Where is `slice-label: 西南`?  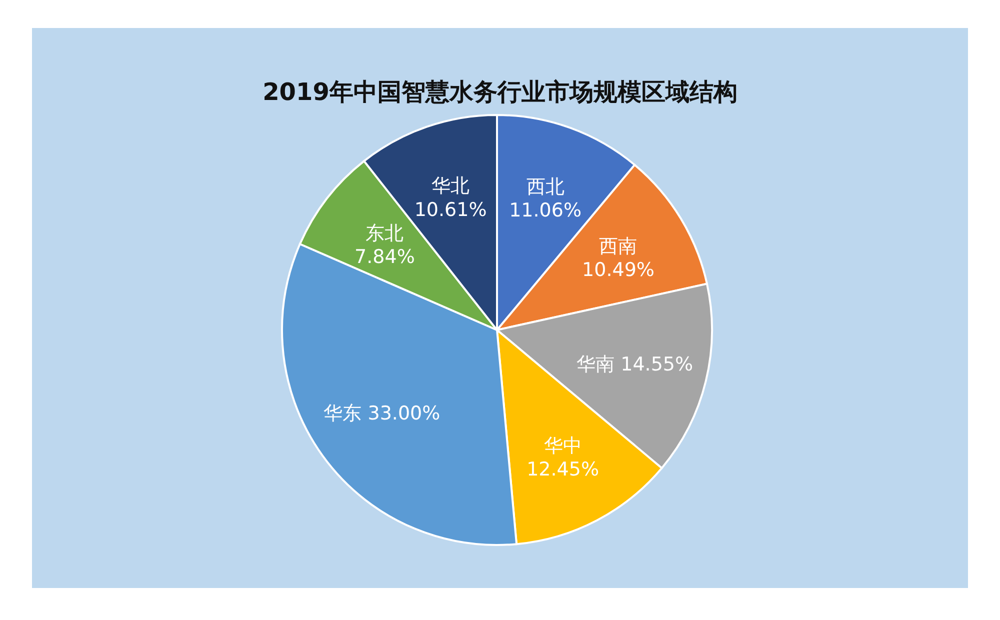
slice-label: 西南 is located at coordinates (618, 246).